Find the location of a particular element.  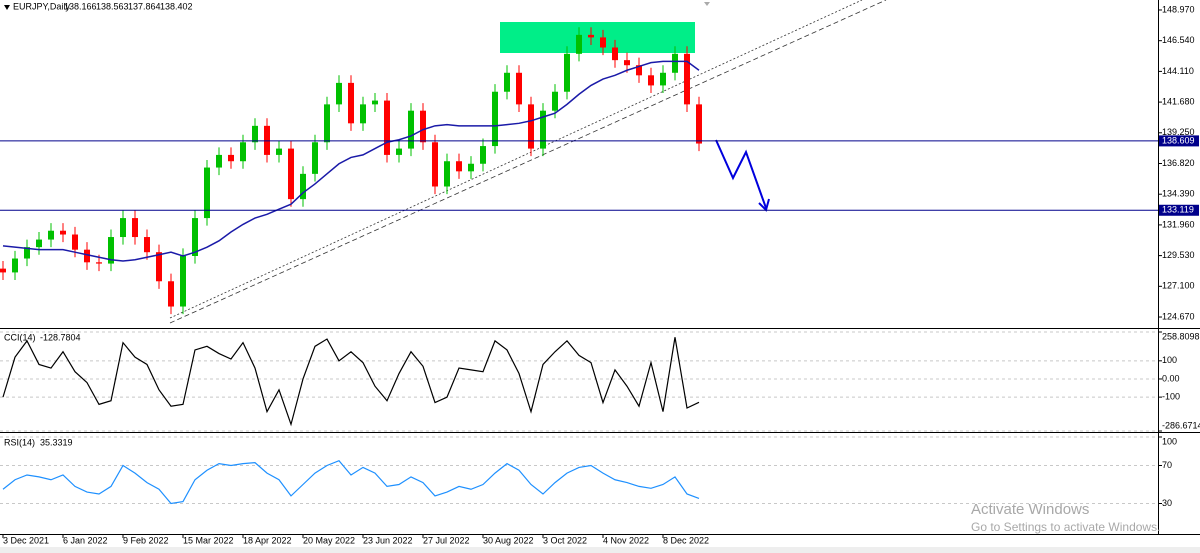

indicator-title: CCI(14) is located at coordinates (20, 337).